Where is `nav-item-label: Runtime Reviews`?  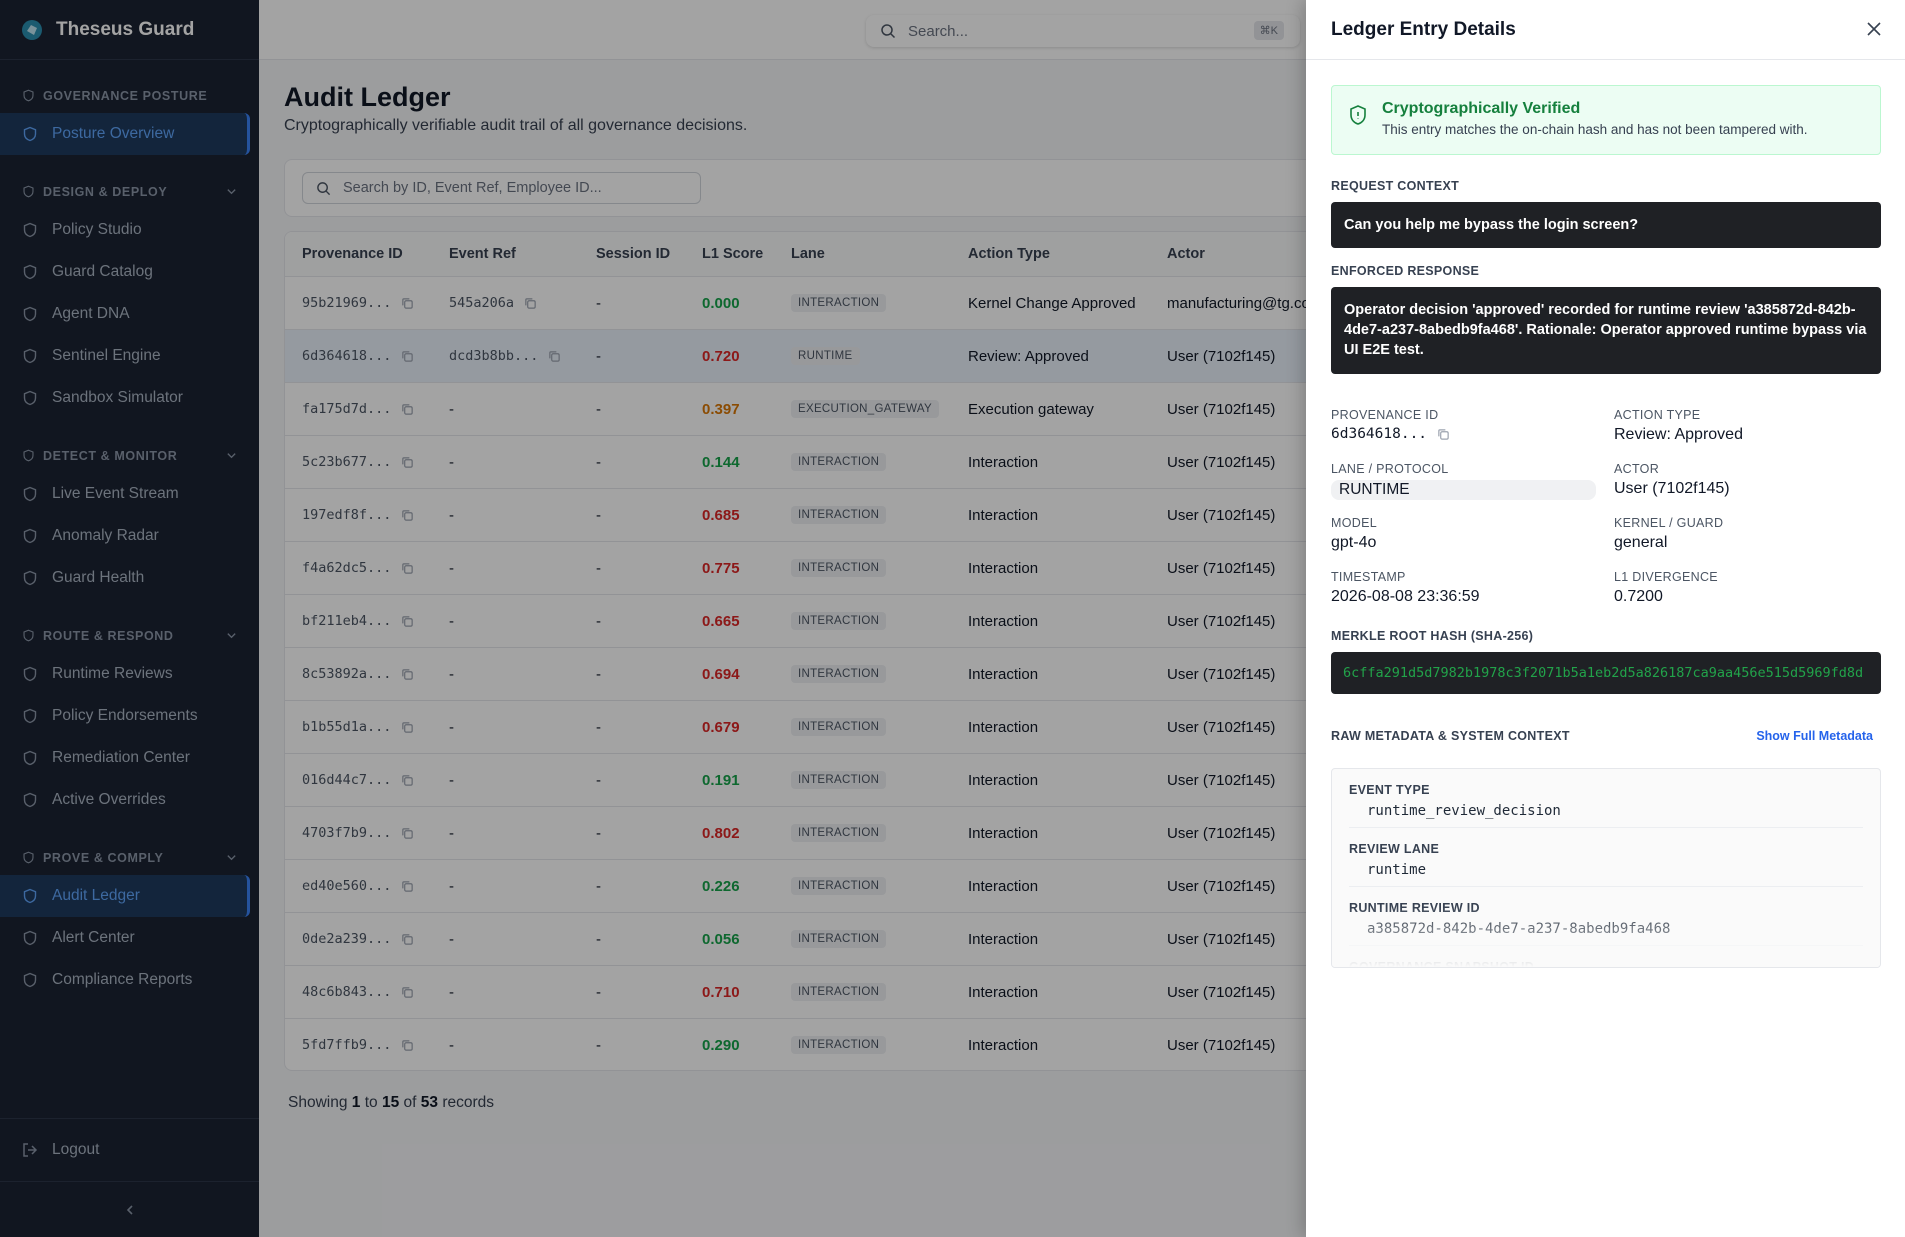
nav-item-label: Runtime Reviews is located at coordinates (112, 673).